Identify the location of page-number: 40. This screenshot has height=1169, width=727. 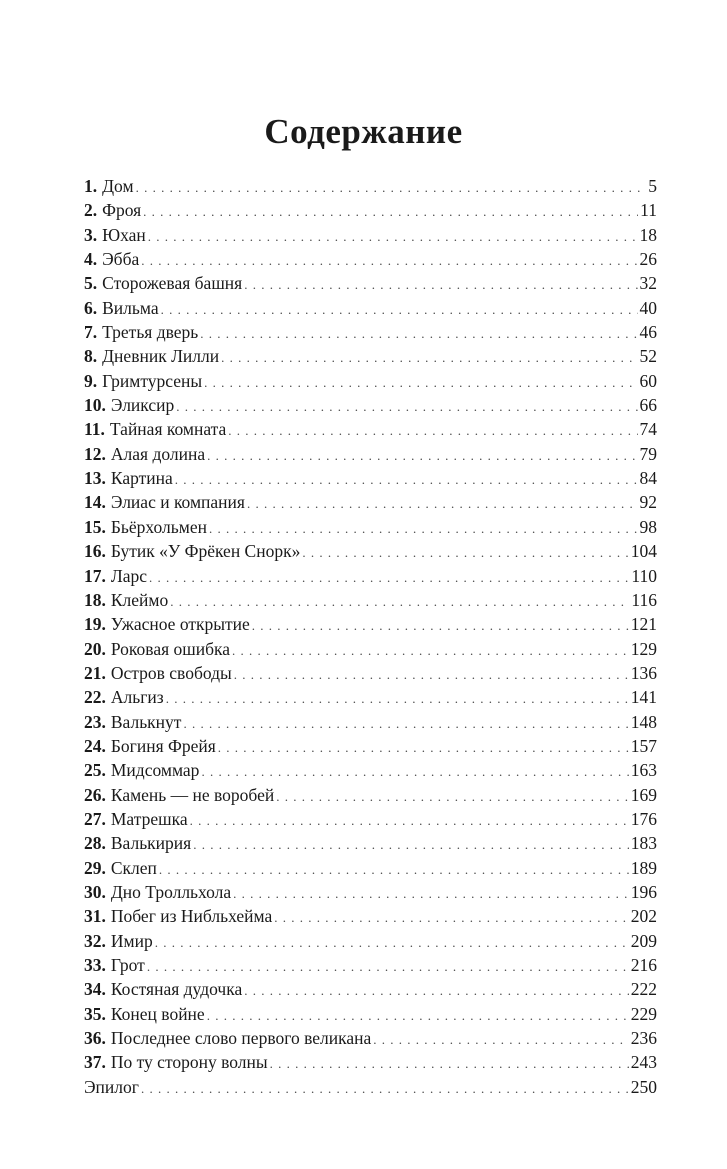
(648, 307).